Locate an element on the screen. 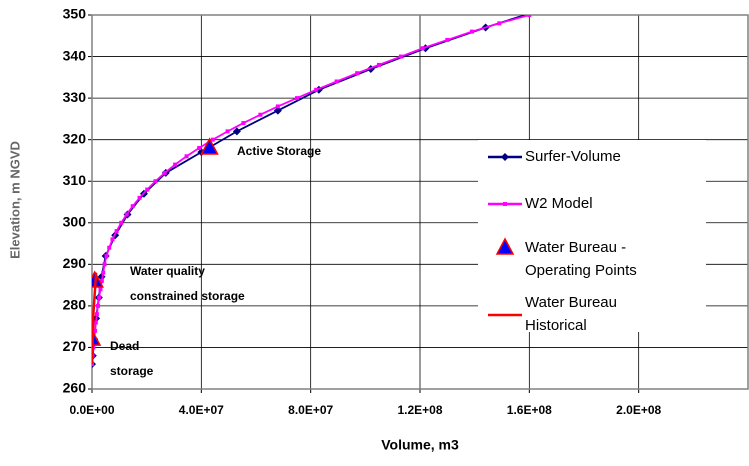  y-tick-label: 280 is located at coordinates (75, 305).